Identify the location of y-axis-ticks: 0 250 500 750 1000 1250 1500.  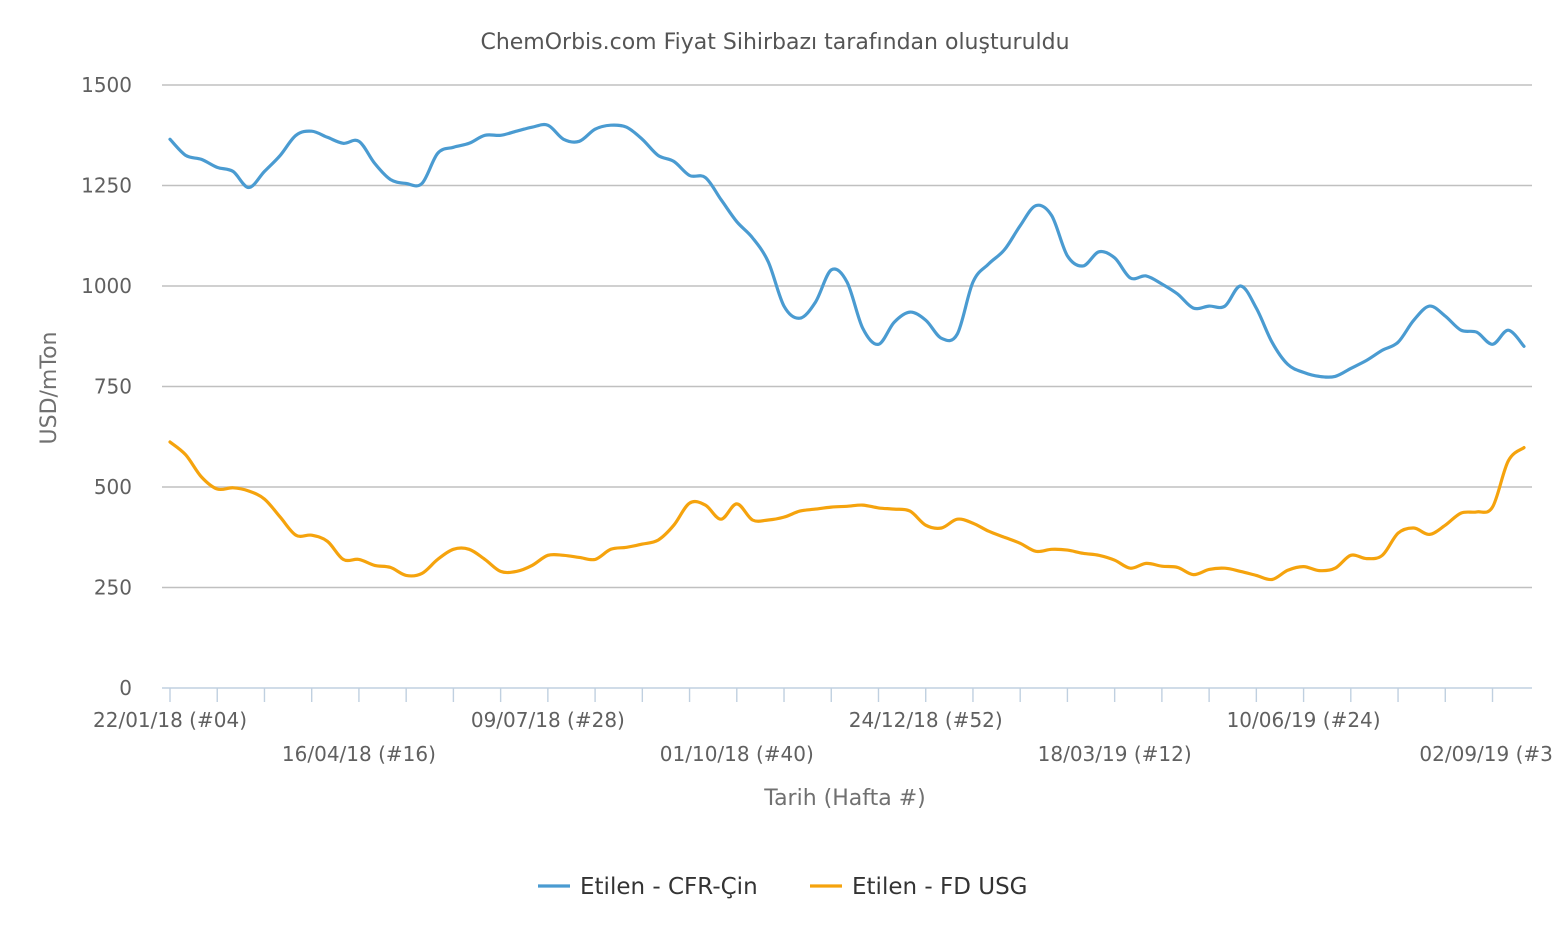
(106, 386).